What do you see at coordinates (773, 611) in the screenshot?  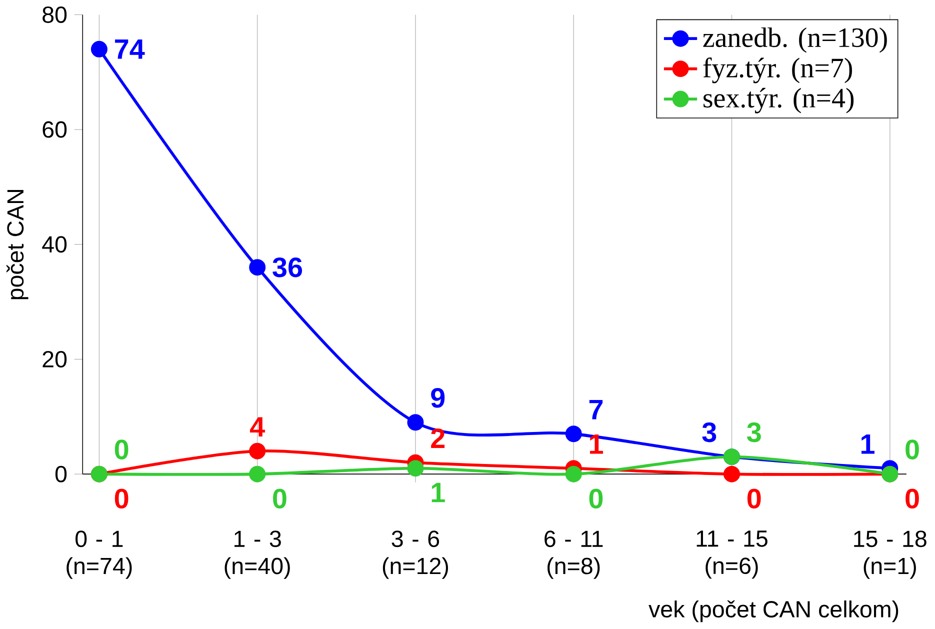 I see `x-axis-title: vek (počet CAN celkom)` at bounding box center [773, 611].